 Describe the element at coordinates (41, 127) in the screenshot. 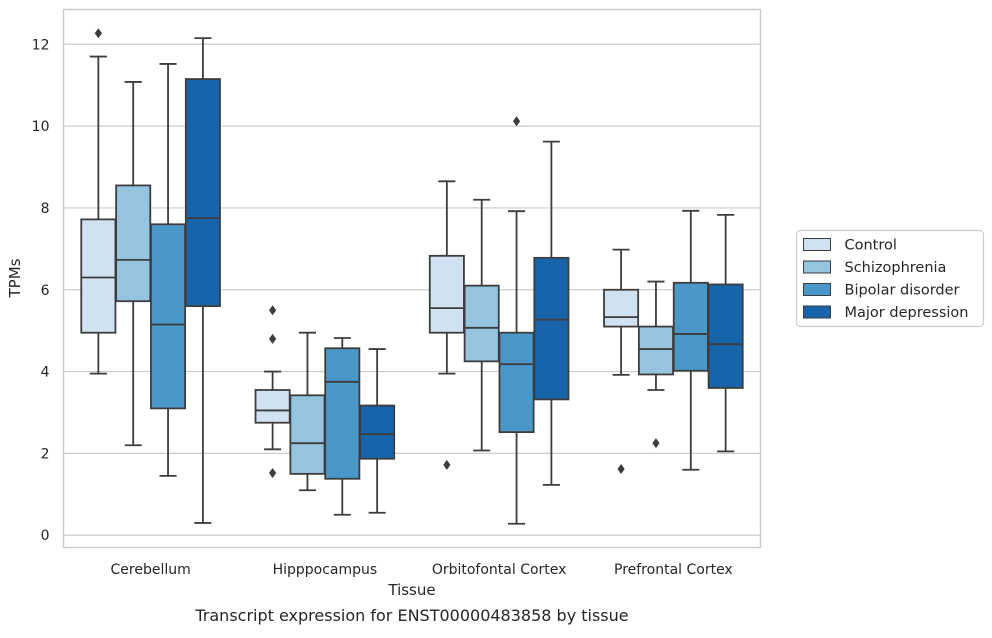

I see `y-tick-label: 10` at that location.